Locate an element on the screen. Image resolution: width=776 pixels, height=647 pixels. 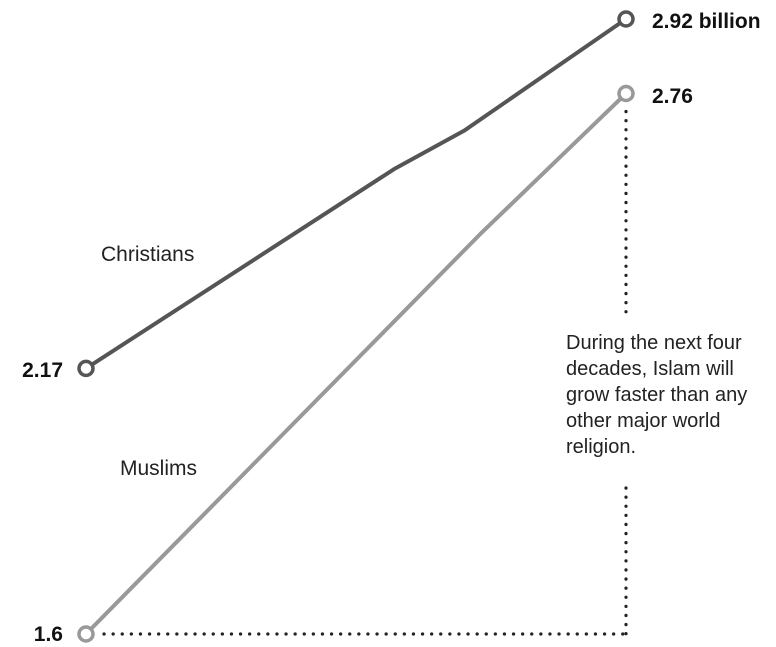
value-label-muslims-start: 1.6 is located at coordinates (48, 634).